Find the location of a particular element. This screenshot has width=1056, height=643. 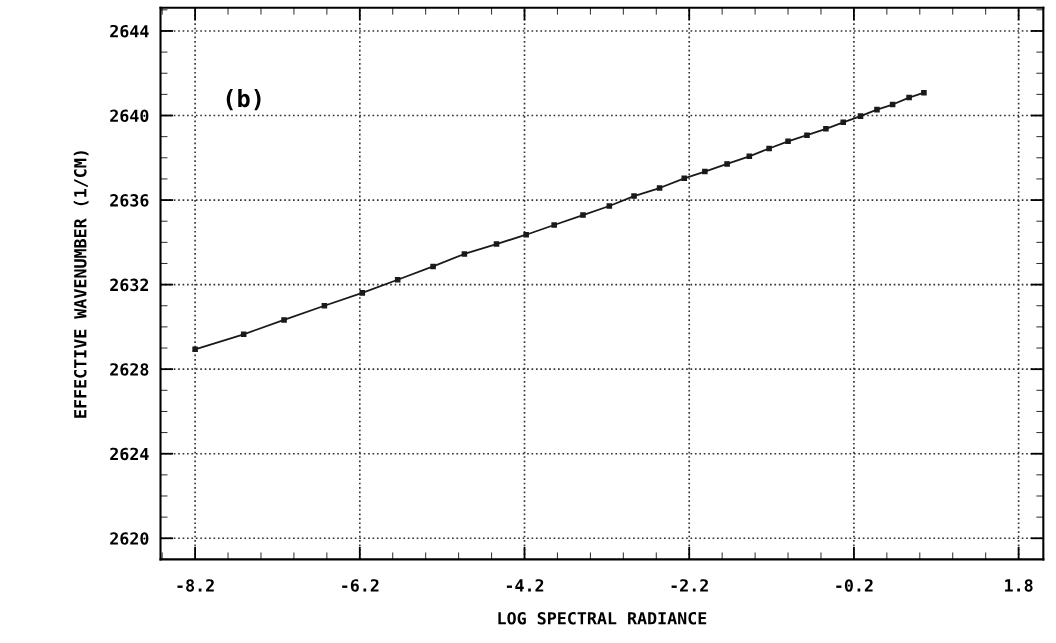

x-tick-label: 1.8 is located at coordinates (1019, 585).